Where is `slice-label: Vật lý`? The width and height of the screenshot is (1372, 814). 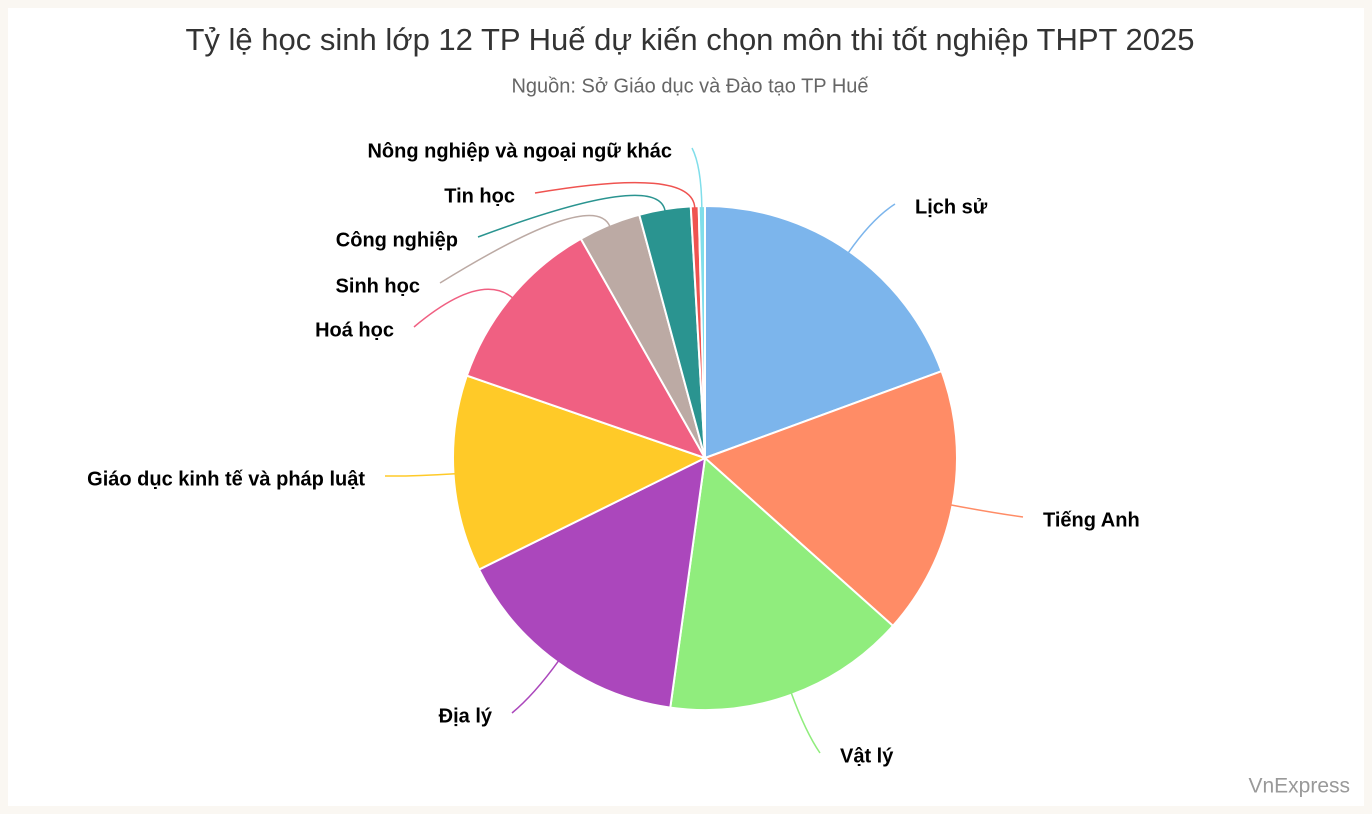
slice-label: Vật lý is located at coordinates (867, 756).